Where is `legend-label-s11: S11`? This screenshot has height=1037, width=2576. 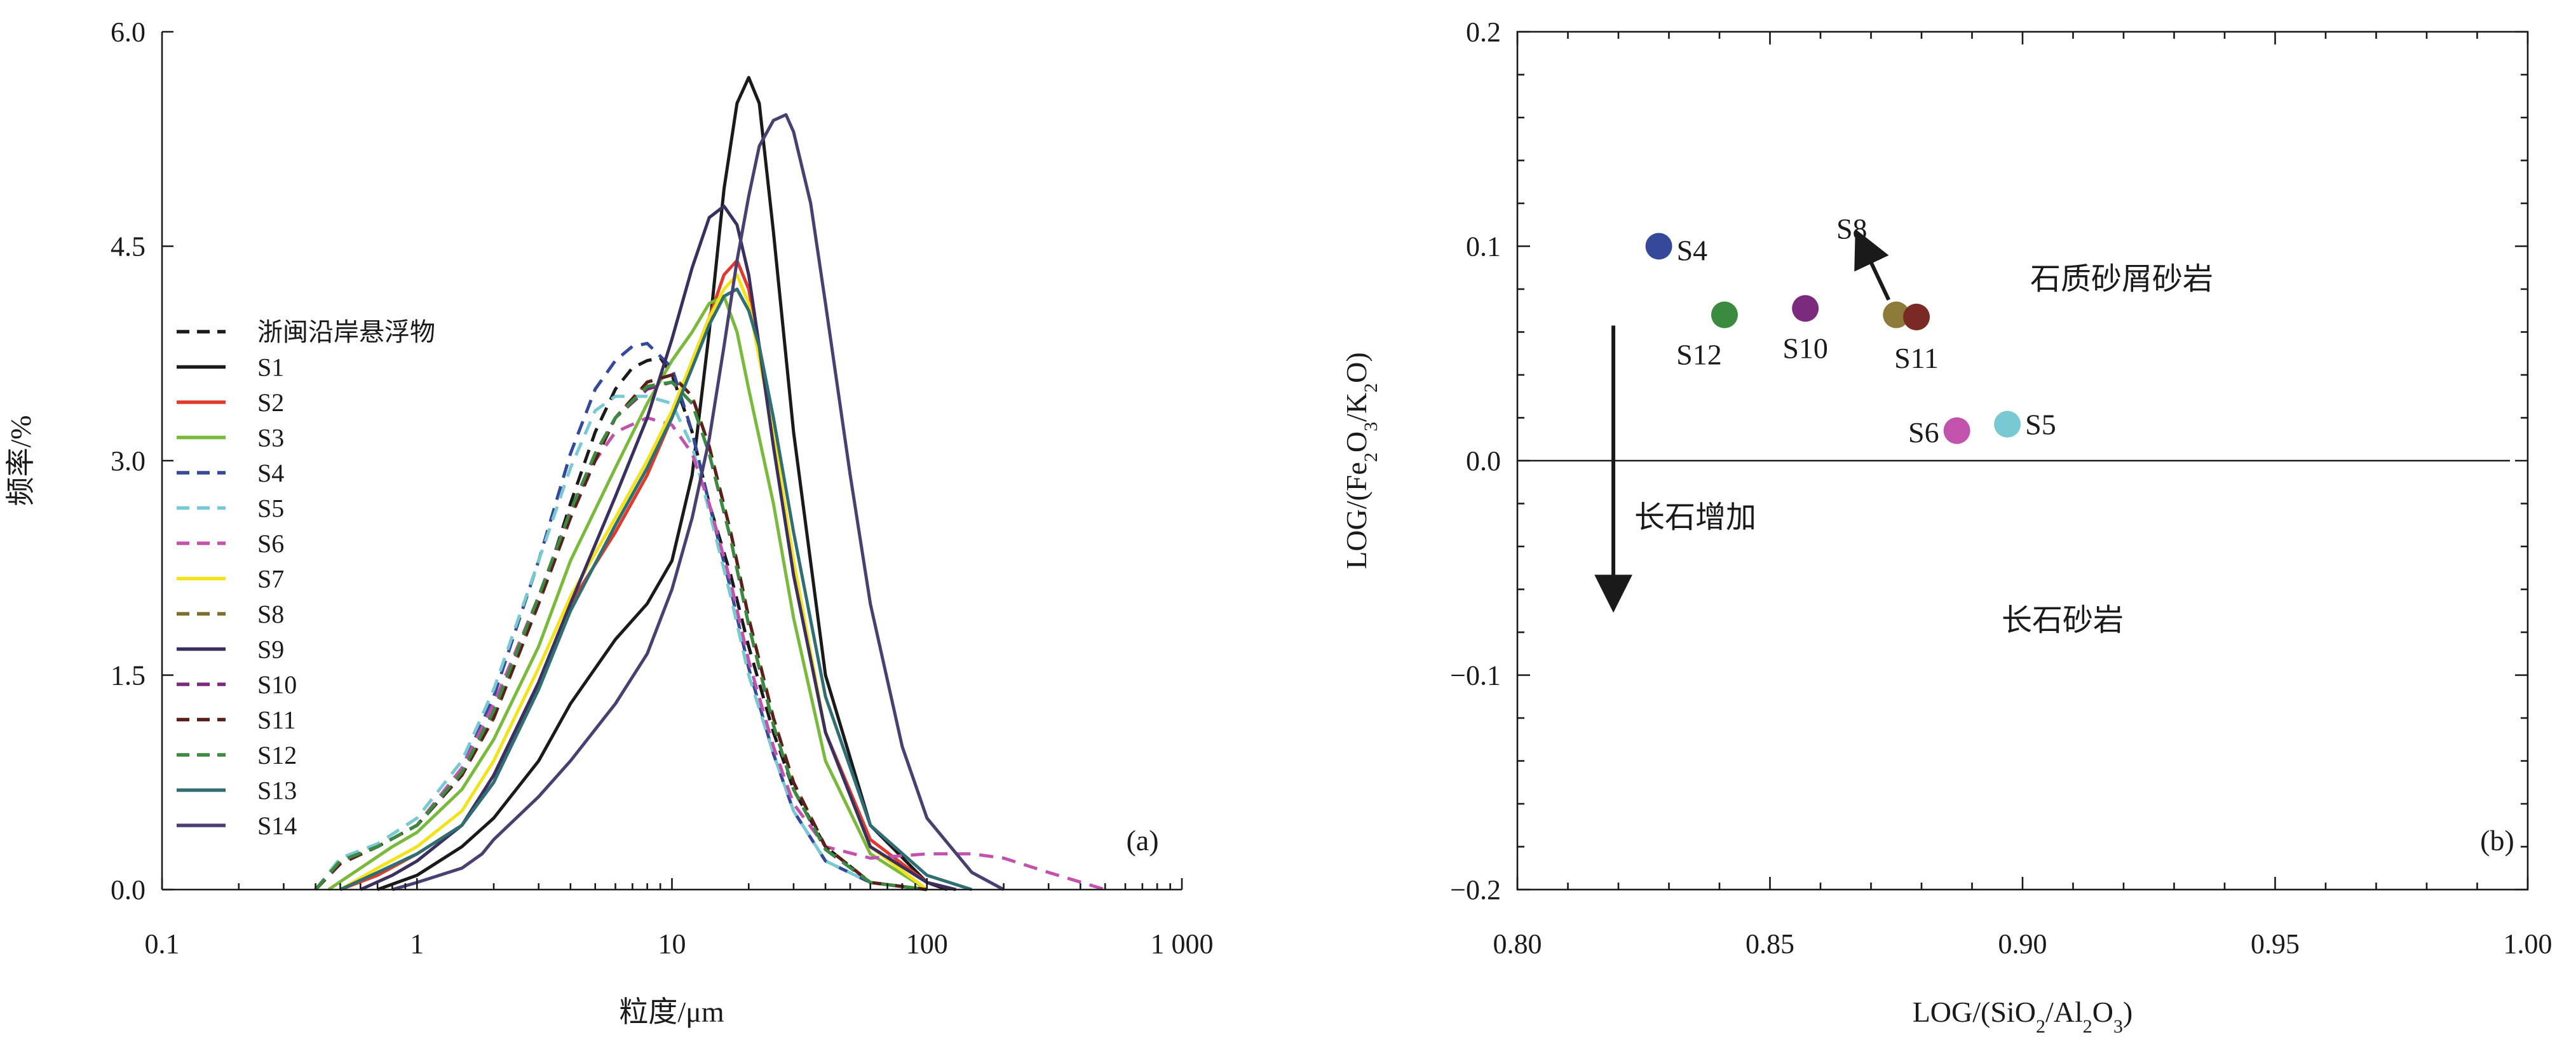 legend-label-s11: S11 is located at coordinates (276, 720).